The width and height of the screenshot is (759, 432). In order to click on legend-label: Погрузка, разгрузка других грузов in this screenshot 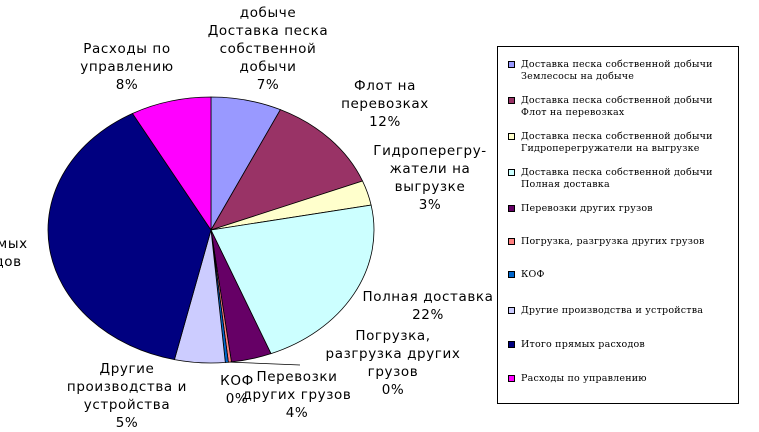, I will do `click(613, 241)`.